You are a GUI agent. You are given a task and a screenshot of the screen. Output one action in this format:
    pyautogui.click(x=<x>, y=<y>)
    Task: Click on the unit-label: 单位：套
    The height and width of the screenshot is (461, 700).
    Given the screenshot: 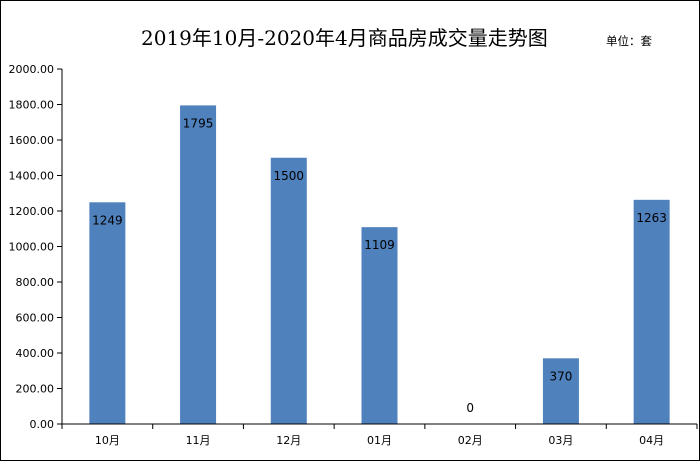 What is the action you would take?
    pyautogui.click(x=629, y=41)
    